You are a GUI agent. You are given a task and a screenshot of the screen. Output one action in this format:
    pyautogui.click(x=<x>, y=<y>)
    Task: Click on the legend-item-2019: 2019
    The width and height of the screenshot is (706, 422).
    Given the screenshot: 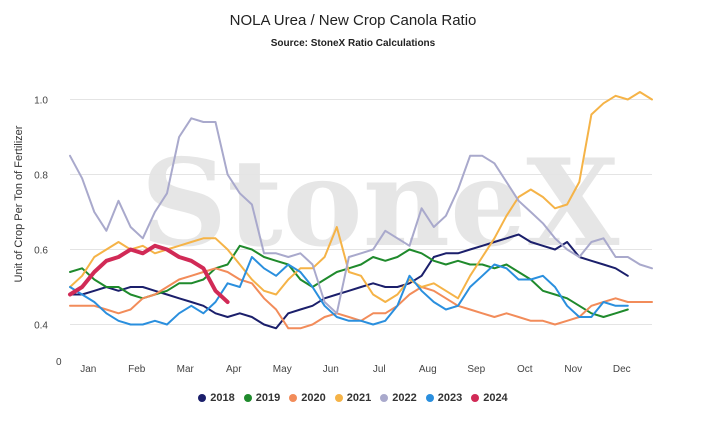 What is the action you would take?
    pyautogui.click(x=262, y=398)
    